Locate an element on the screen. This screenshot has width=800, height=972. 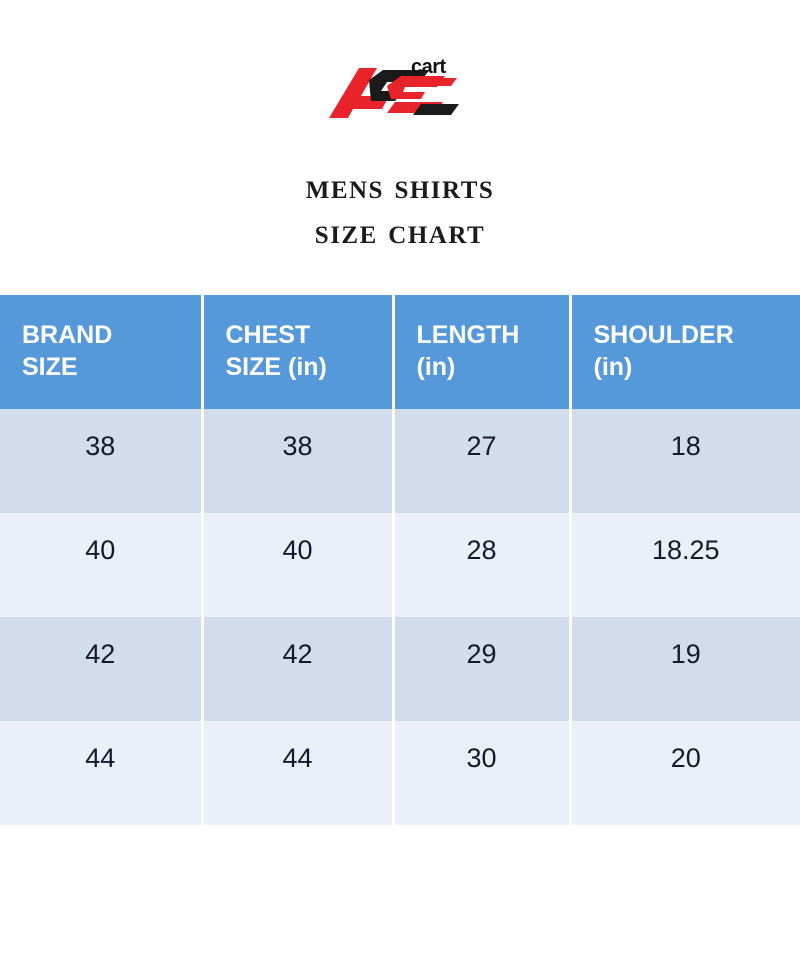
cell-length: 30 is located at coordinates (482, 773).